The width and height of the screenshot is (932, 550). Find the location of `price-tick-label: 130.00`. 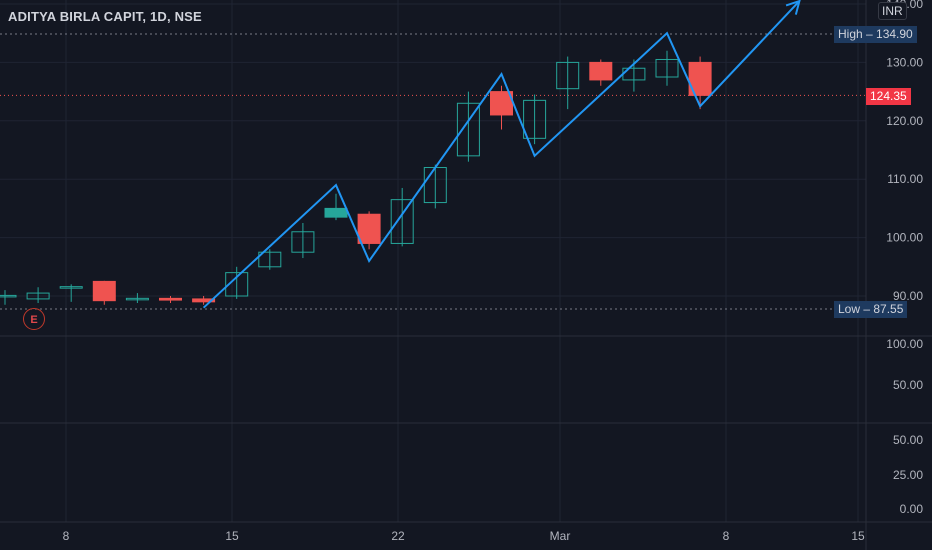

price-tick-label: 130.00 is located at coordinates (904, 62).